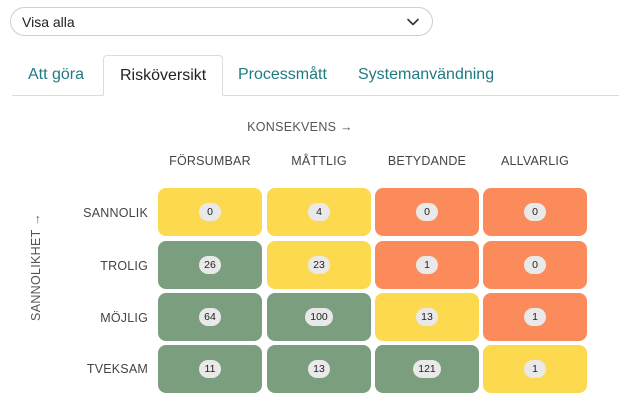 The height and width of the screenshot is (416, 619). I want to click on count-badge: 23, so click(319, 265).